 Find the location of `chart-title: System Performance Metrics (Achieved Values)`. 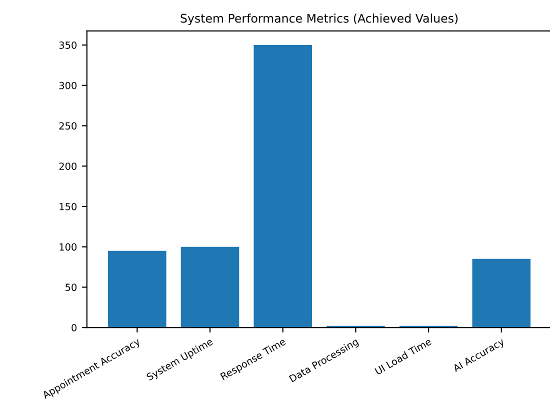

chart-title: System Performance Metrics (Achieved Values) is located at coordinates (319, 20).